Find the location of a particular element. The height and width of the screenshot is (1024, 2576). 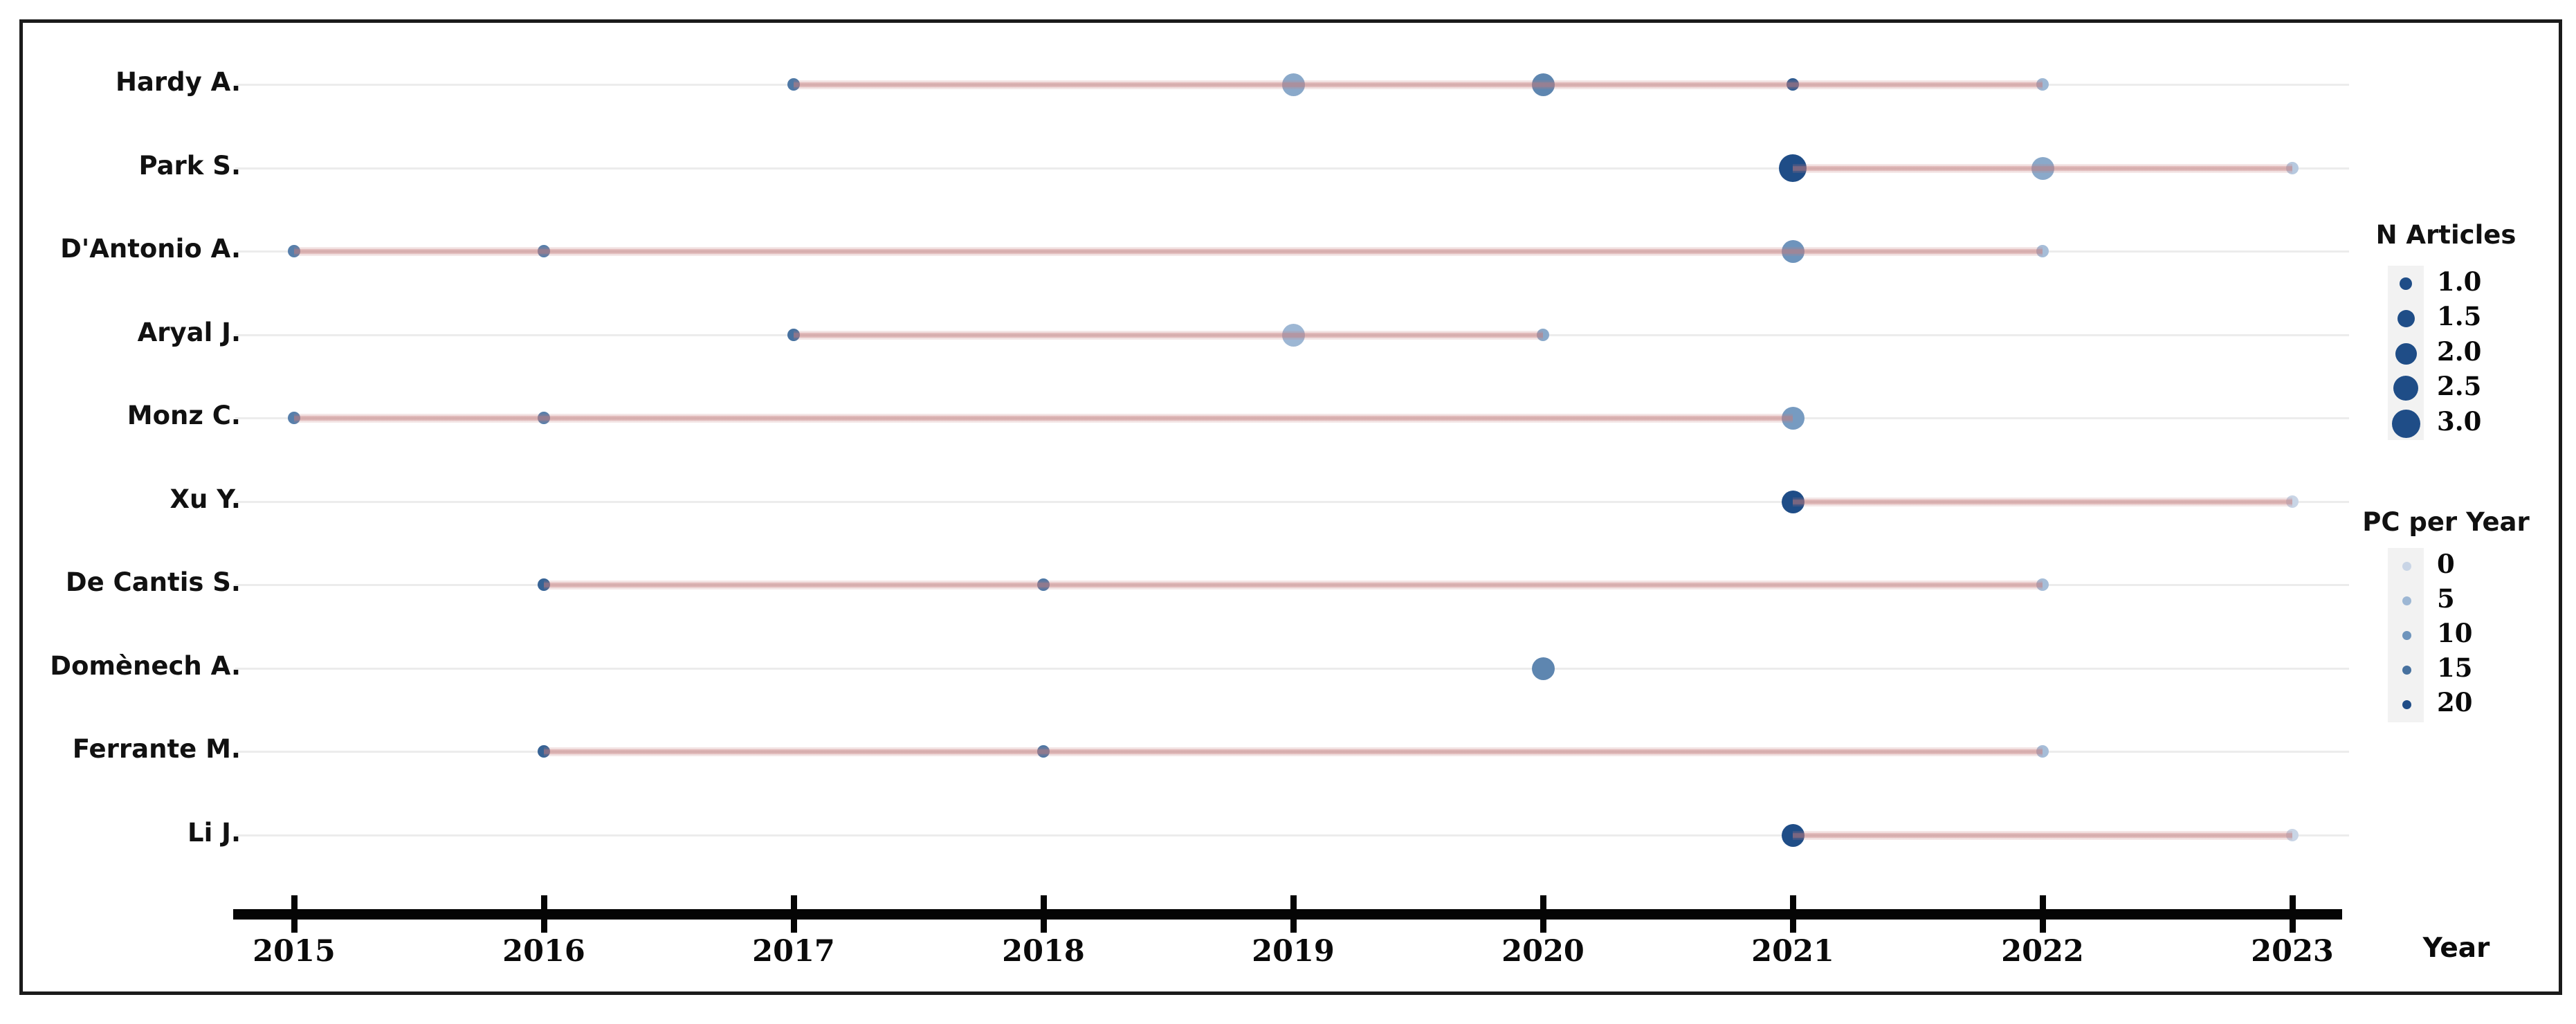

author-label: Monz C. is located at coordinates (184, 415).